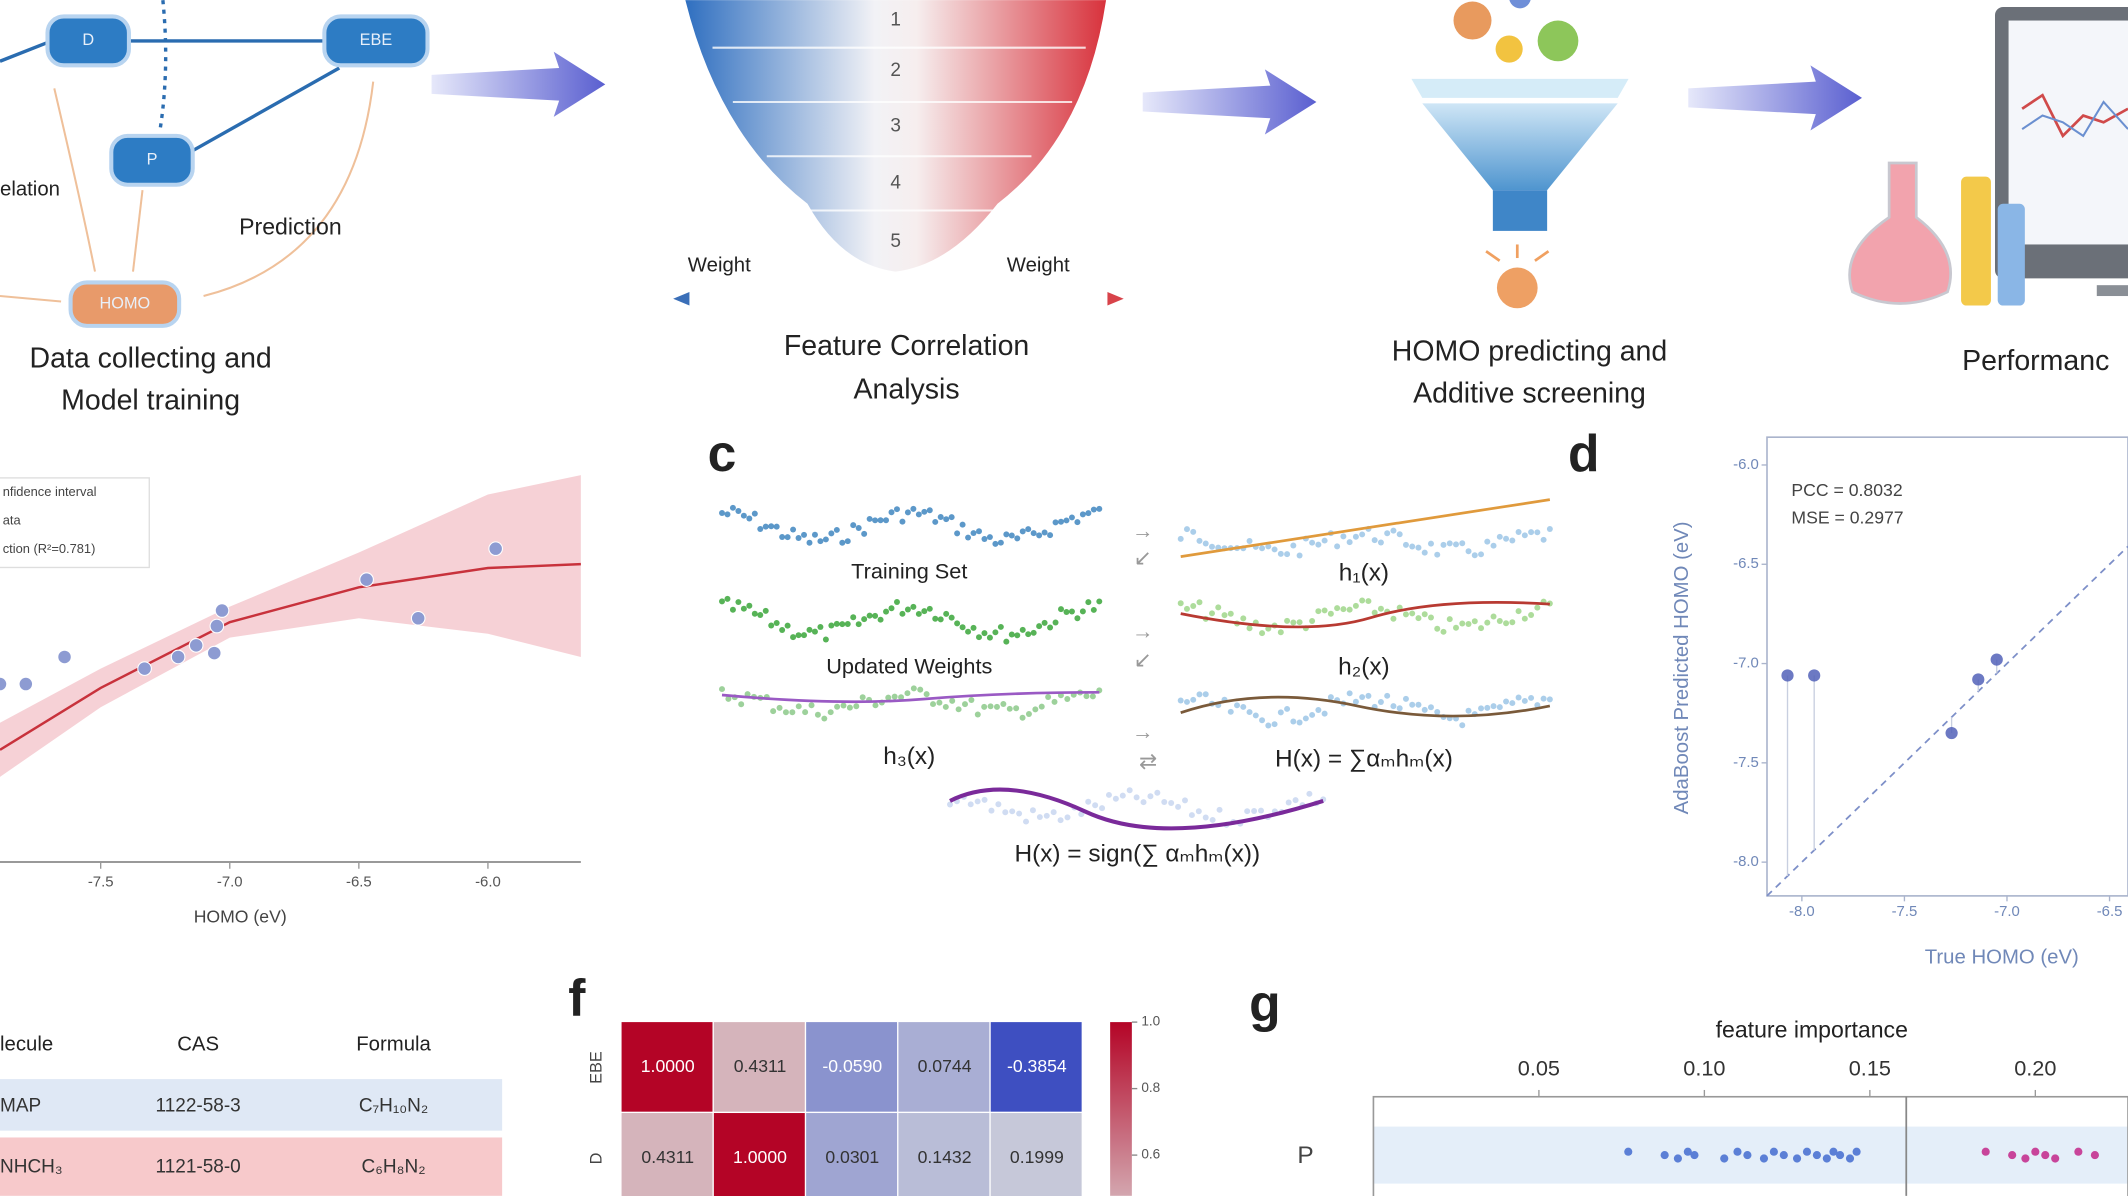 Image resolution: width=2128 pixels, height=1196 pixels. I want to click on step-label: HOMO predicting and, so click(1529, 352).